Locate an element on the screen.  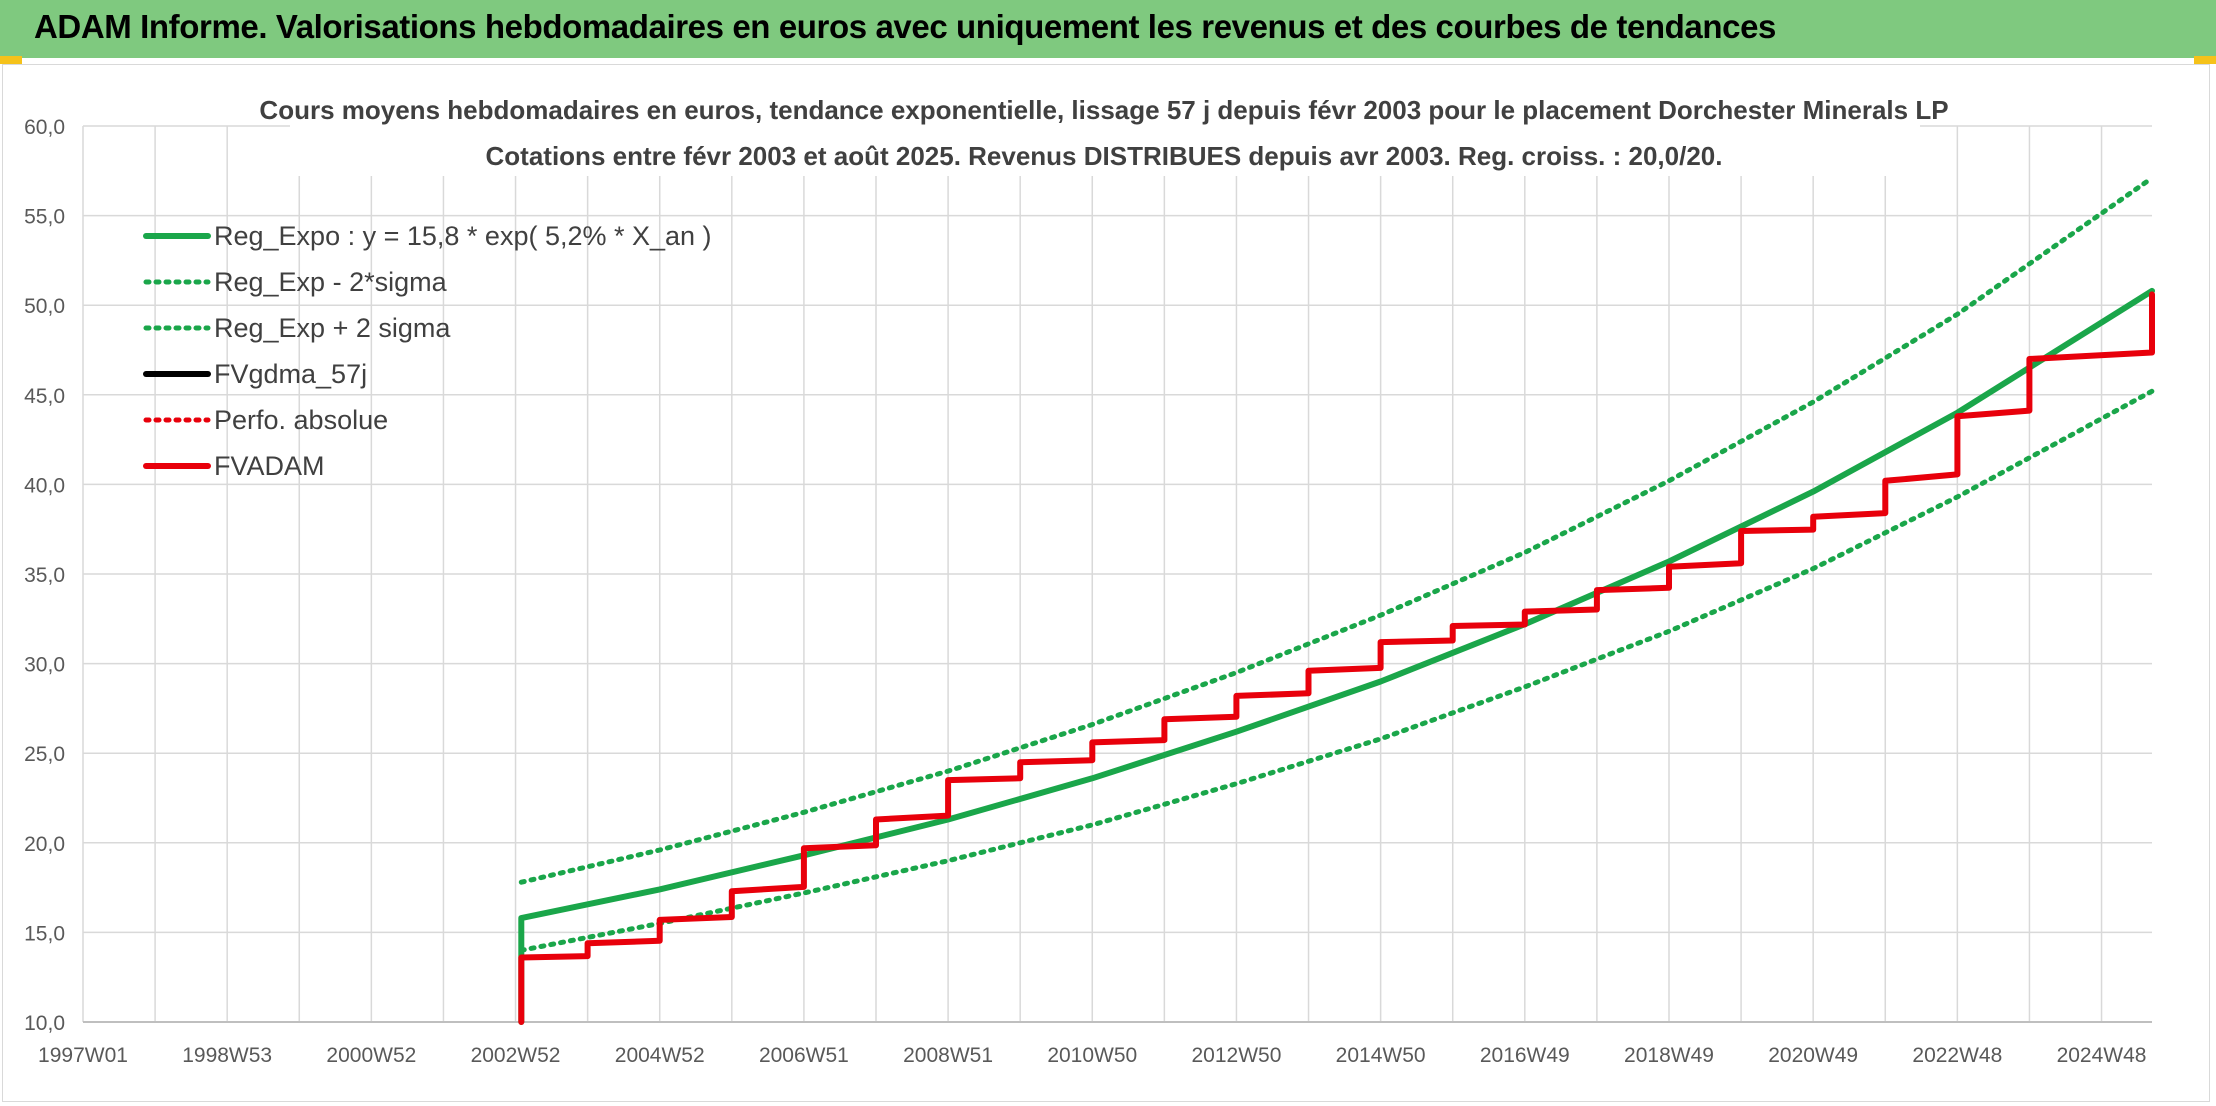
x-tick-label: 2004W52 is located at coordinates (660, 1055).